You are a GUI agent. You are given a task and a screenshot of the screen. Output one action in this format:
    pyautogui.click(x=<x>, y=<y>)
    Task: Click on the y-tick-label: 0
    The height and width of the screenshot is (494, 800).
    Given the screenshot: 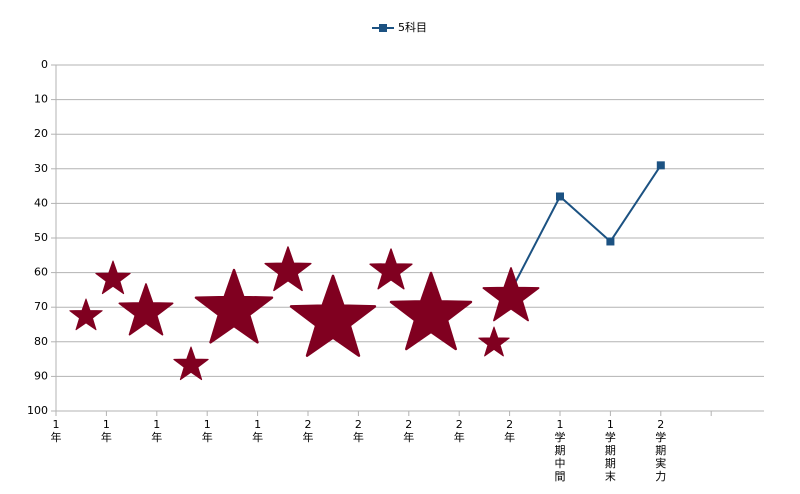 What is the action you would take?
    pyautogui.click(x=44, y=64)
    